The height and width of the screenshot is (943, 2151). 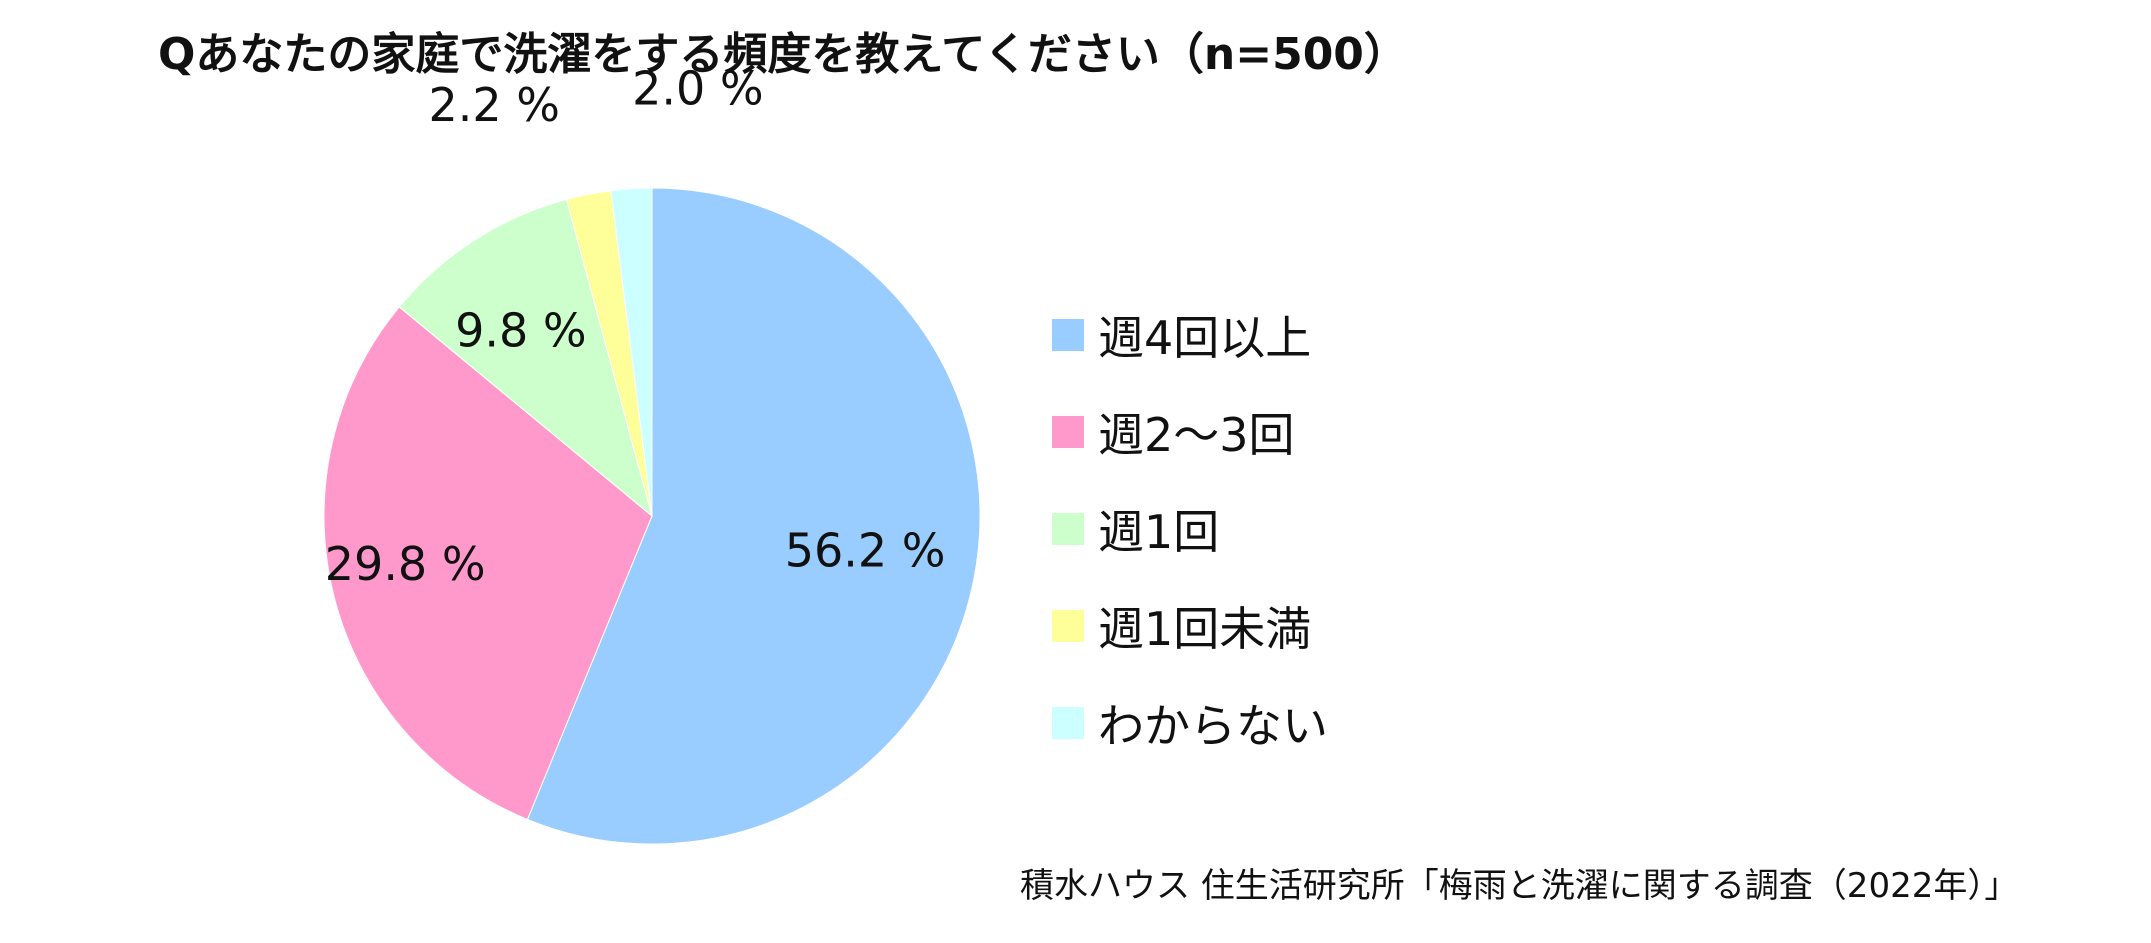 I want to click on legend-item: 週1回未満, so click(x=1190, y=625).